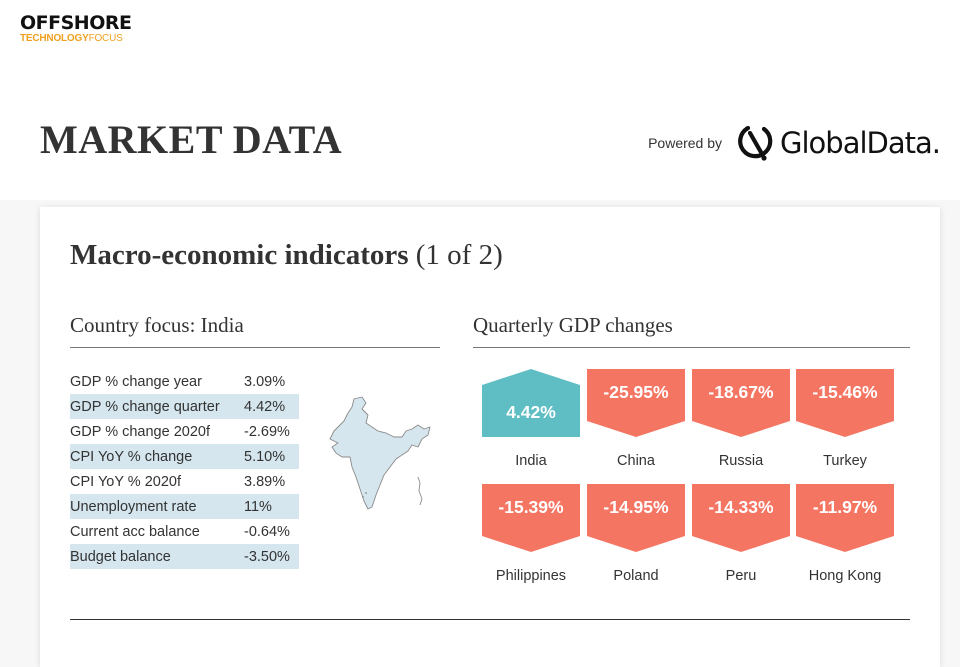 This screenshot has height=667, width=960. I want to click on gdp-country: Poland, so click(636, 576).